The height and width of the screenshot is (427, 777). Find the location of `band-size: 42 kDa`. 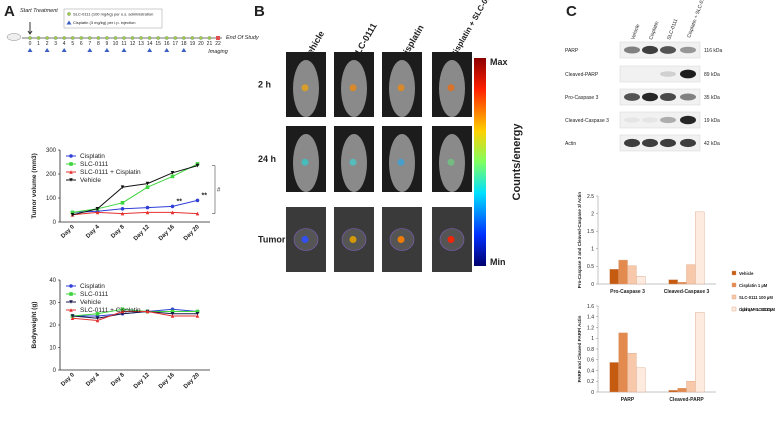

band-size: 42 kDa is located at coordinates (712, 144).